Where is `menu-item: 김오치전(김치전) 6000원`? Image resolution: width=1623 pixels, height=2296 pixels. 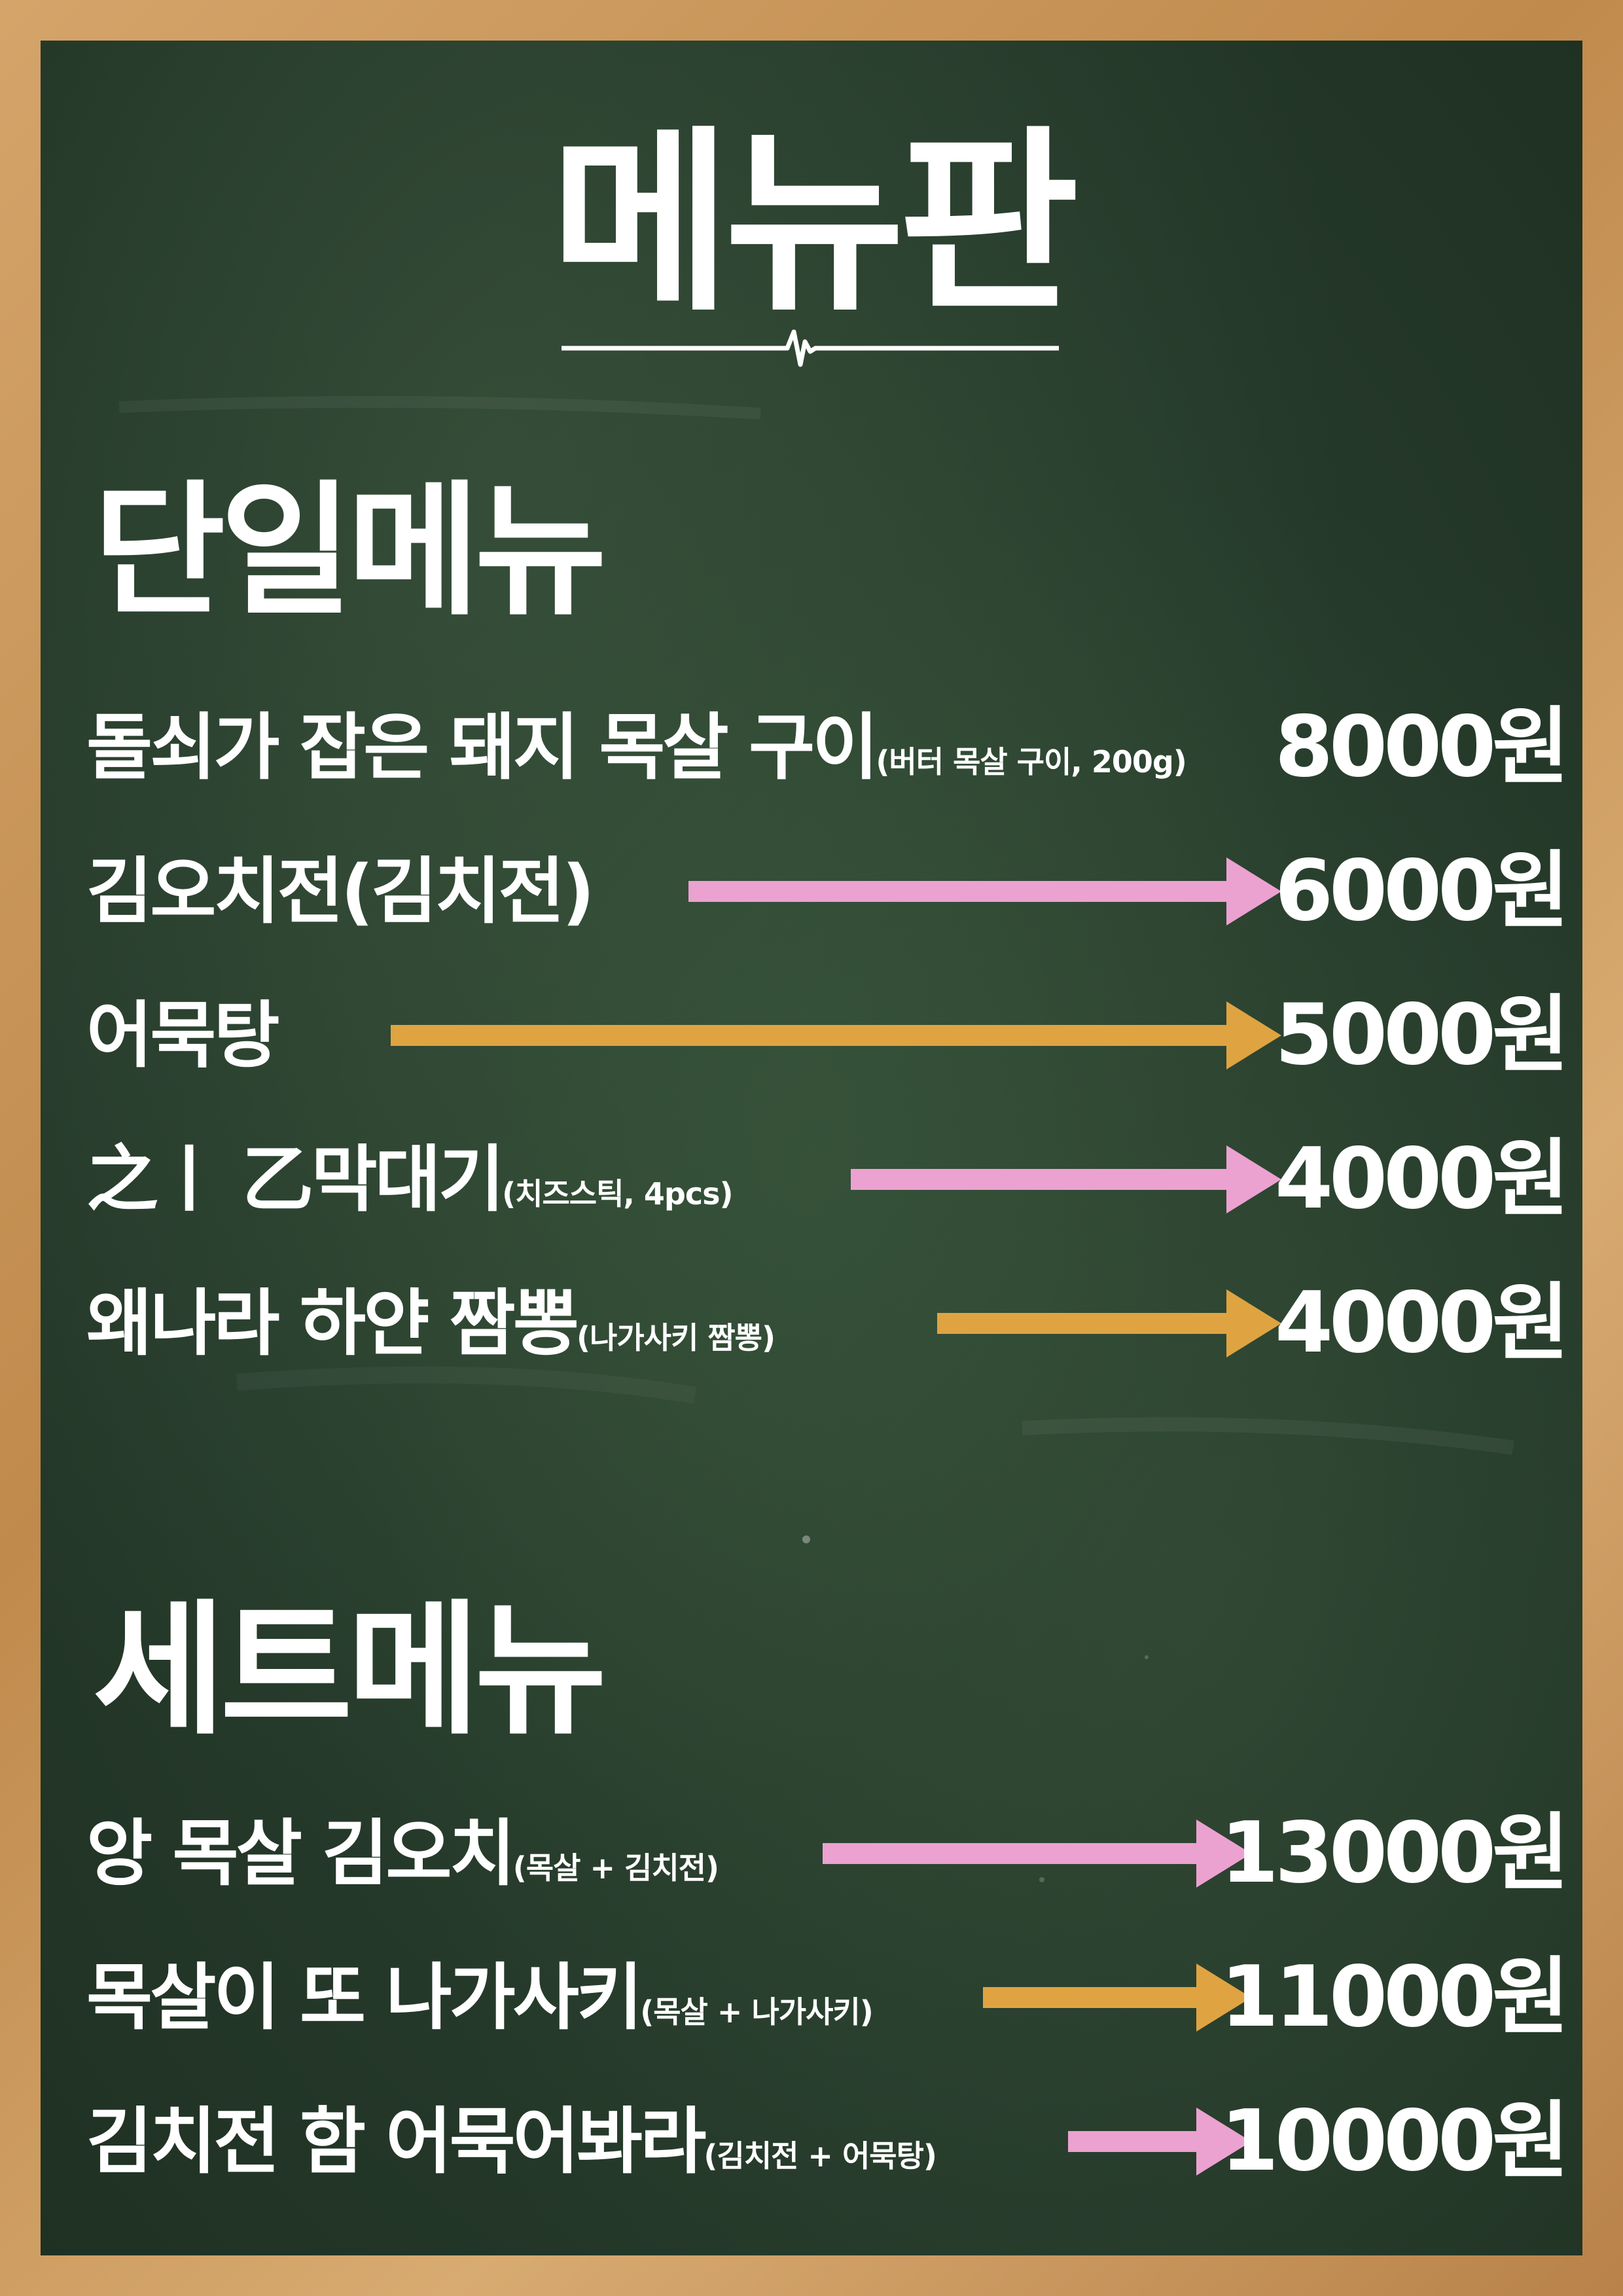 menu-item: 김오치전(김치전) 6000원 is located at coordinates (827, 891).